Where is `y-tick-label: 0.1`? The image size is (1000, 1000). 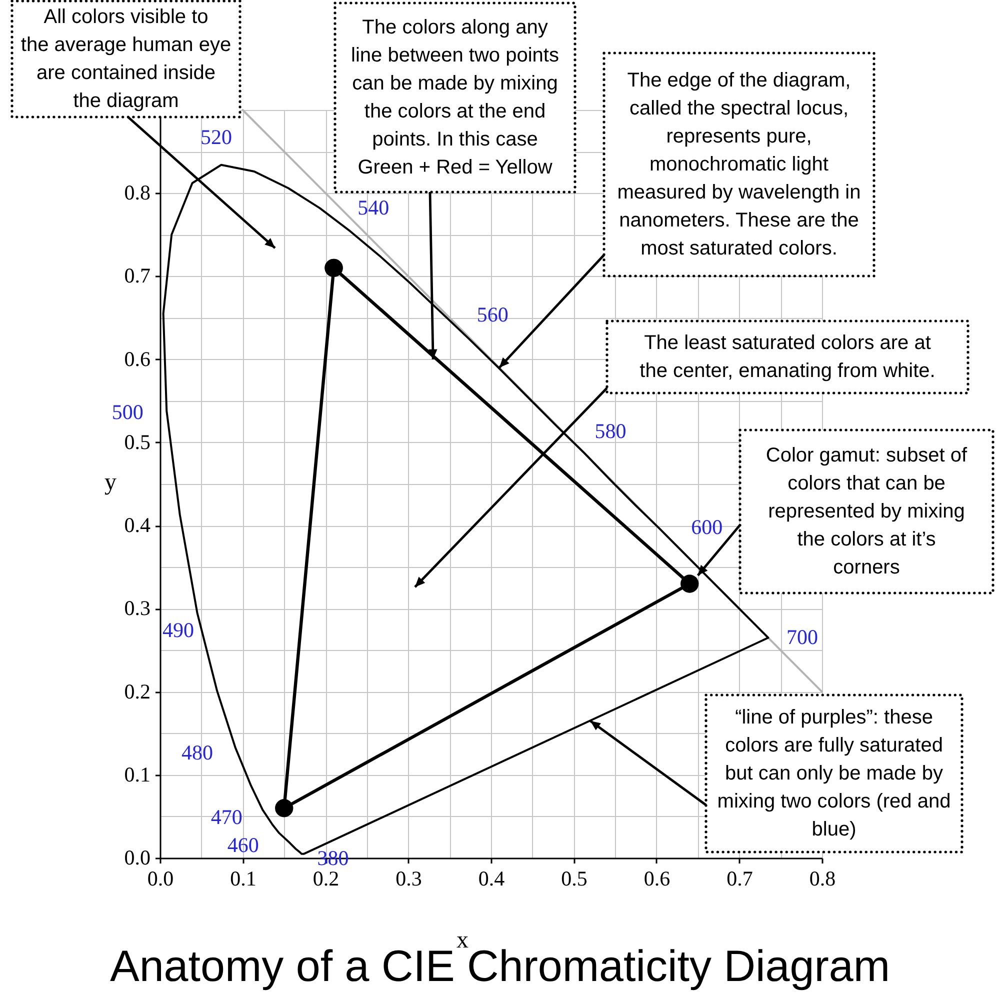 y-tick-label: 0.1 is located at coordinates (137, 774).